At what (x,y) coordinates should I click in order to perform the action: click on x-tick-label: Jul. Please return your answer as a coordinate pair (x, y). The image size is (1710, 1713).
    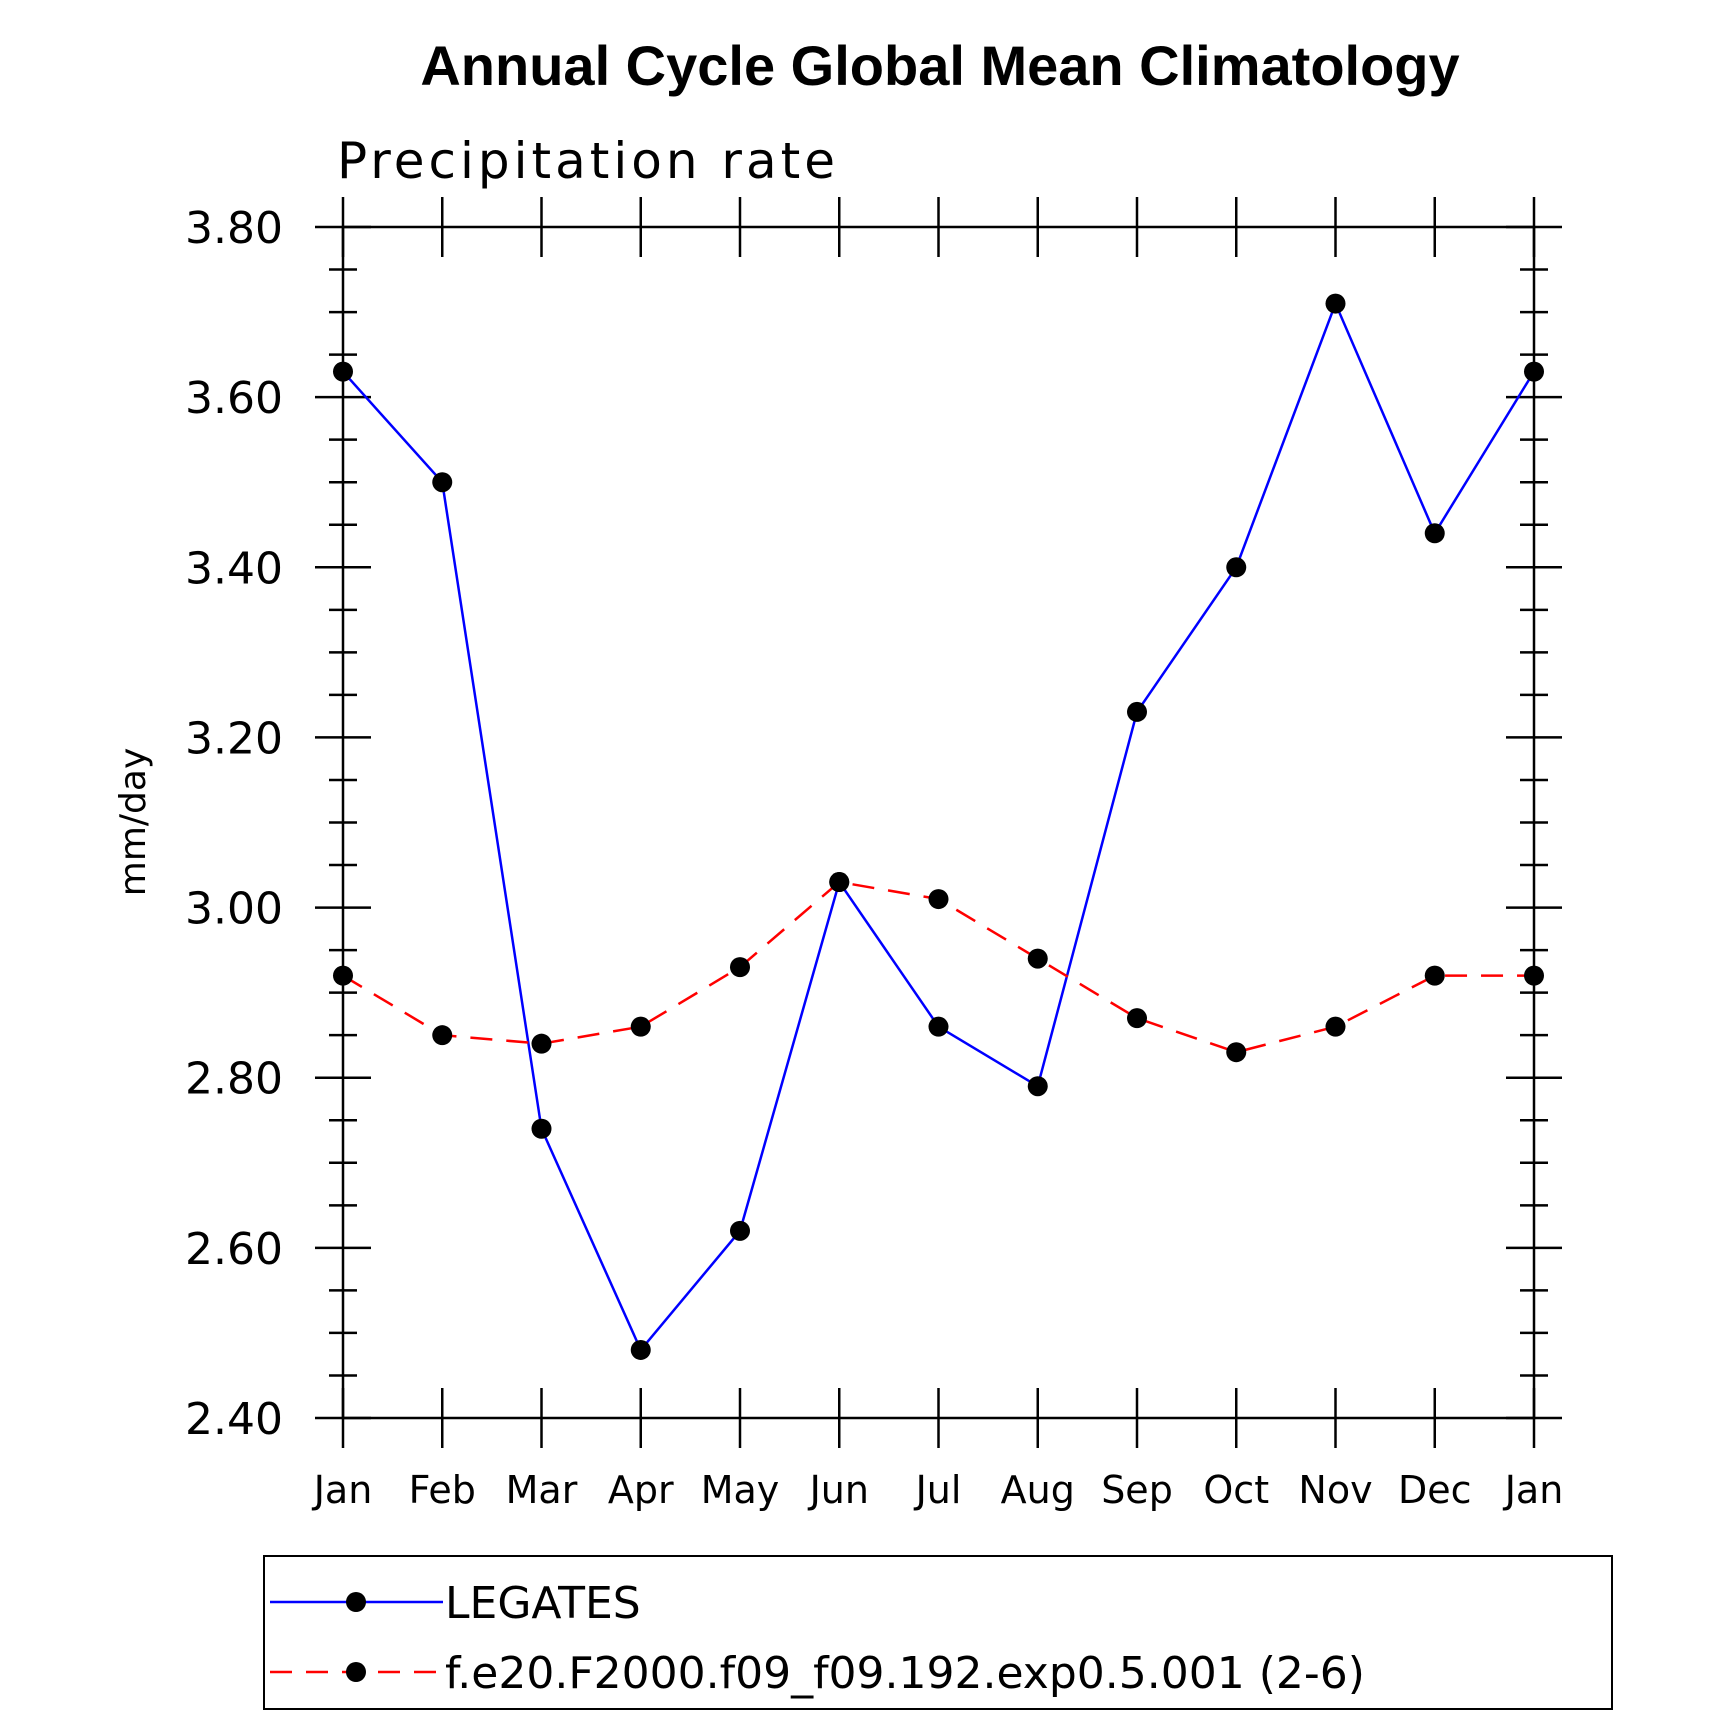
    Looking at the image, I should click on (938, 1490).